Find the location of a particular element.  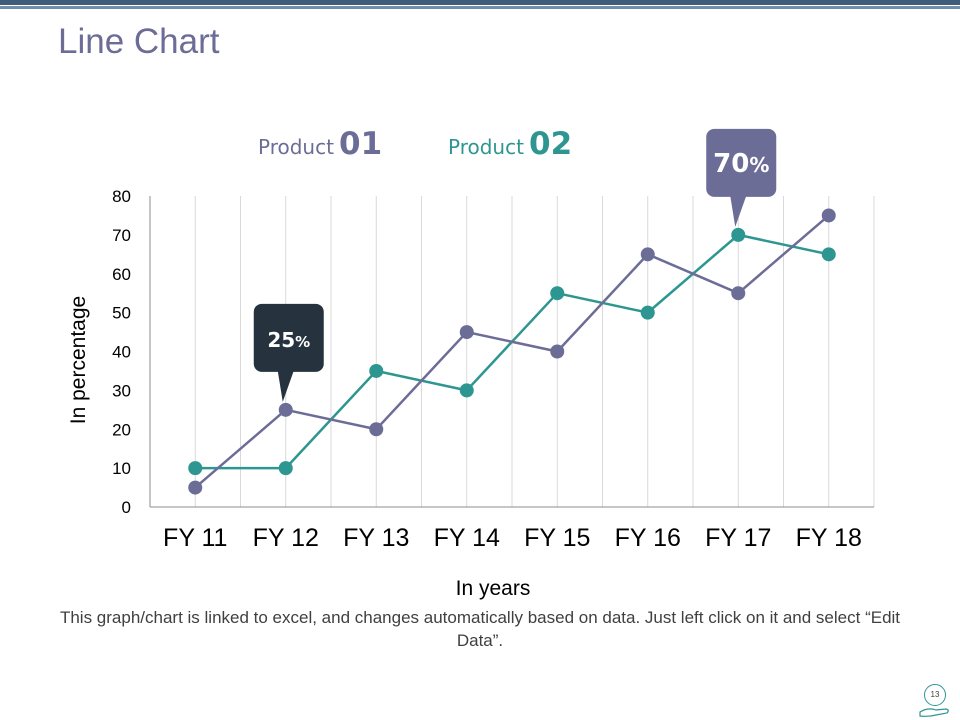

y-tick-label: 0 is located at coordinates (126, 507).